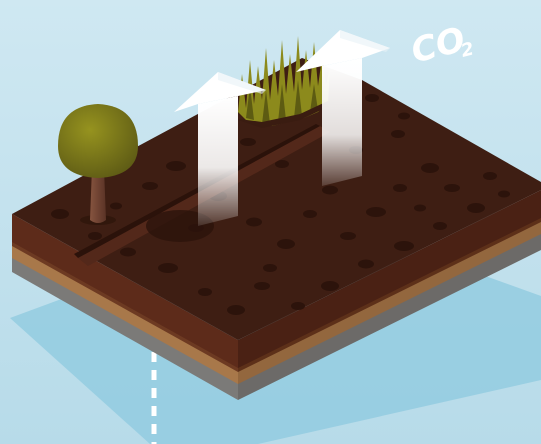 The width and height of the screenshot is (541, 444). Describe the element at coordinates (180, 226) in the screenshot. I see `soil-depression` at that location.